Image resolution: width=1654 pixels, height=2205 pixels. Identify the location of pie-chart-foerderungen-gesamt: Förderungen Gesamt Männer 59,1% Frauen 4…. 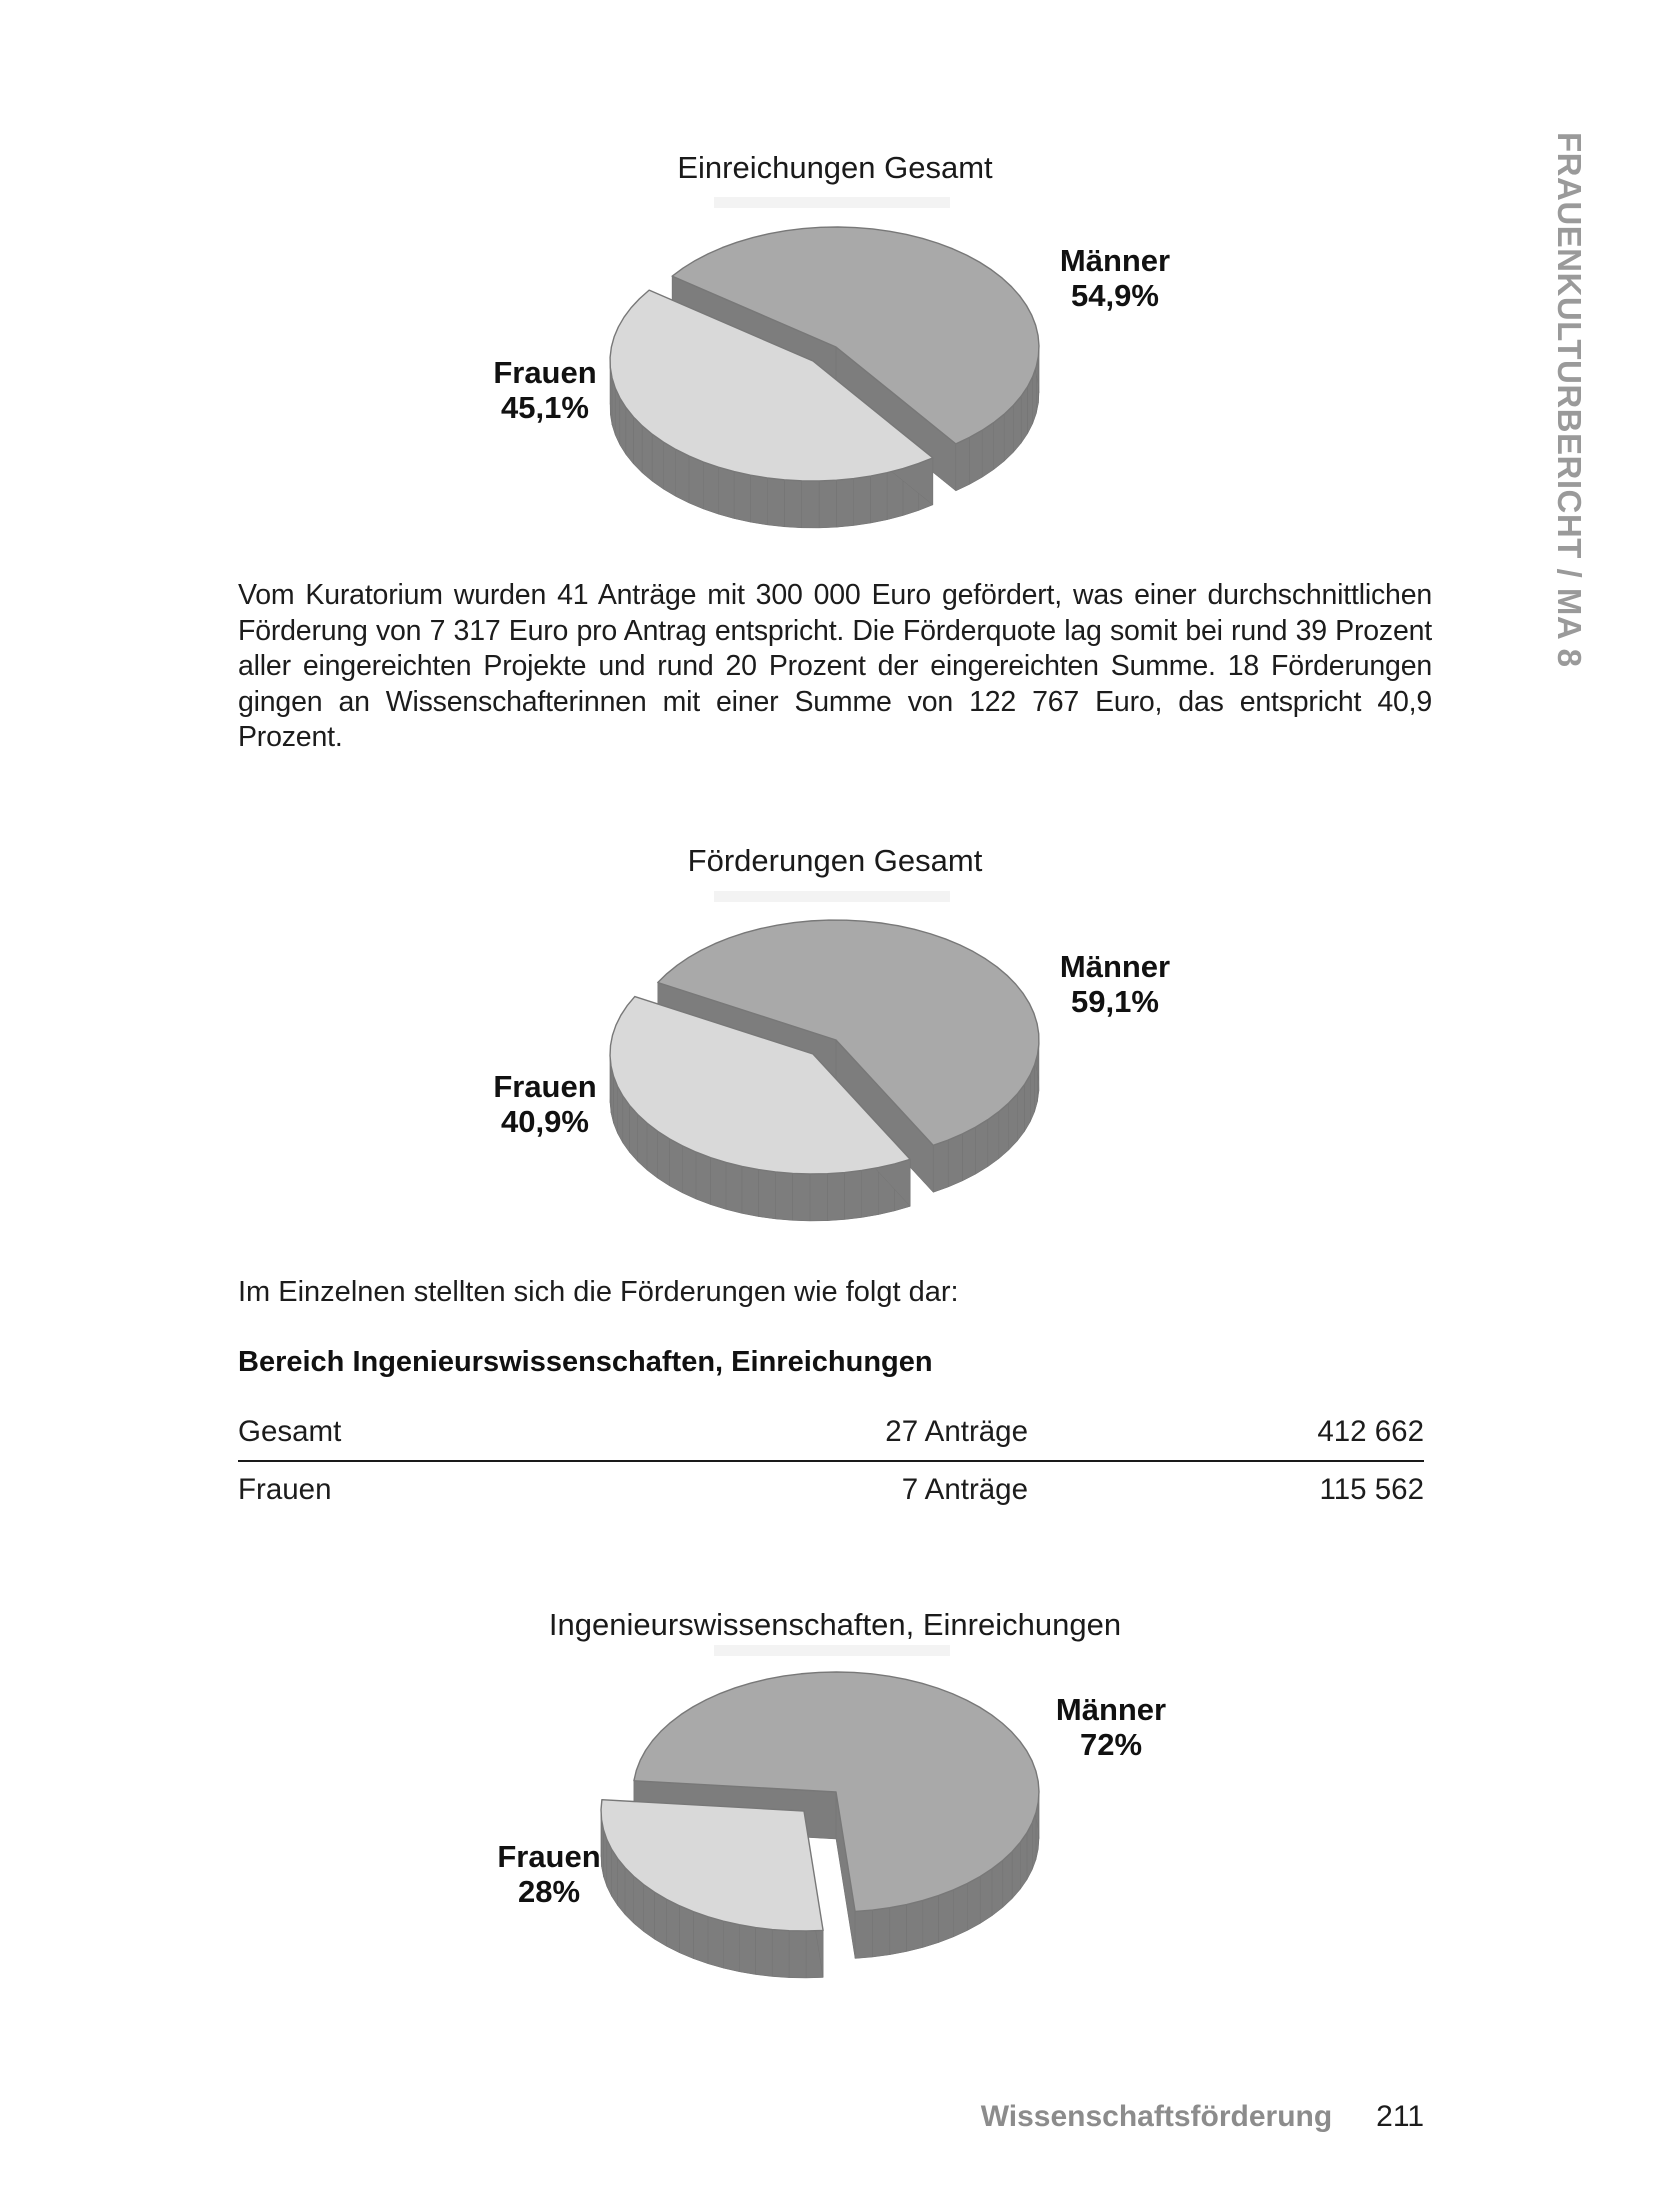
(835, 1058).